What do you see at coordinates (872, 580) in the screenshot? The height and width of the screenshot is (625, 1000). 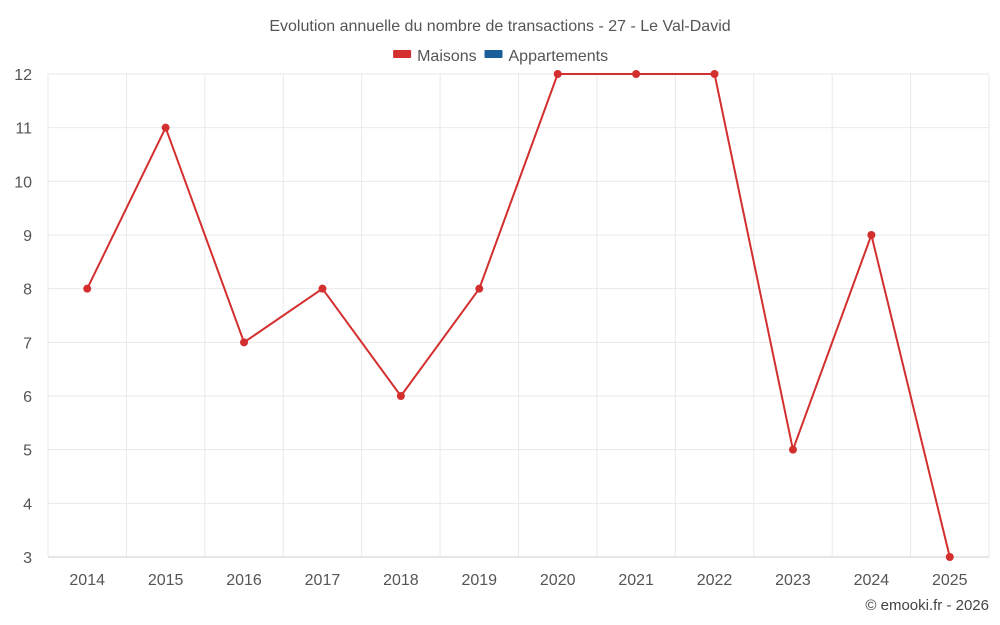 I see `x-tick-label: 2024` at bounding box center [872, 580].